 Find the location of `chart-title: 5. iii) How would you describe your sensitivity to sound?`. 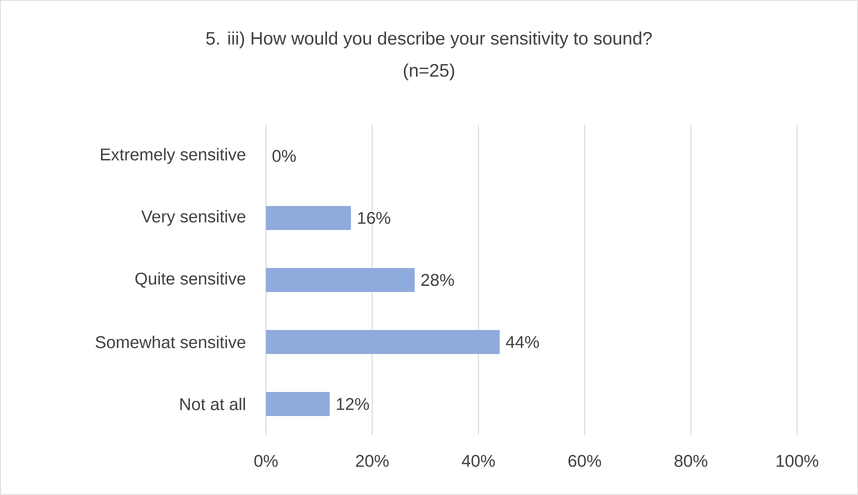

chart-title: 5. iii) How would you describe your sensitivity to sound? is located at coordinates (429, 40).